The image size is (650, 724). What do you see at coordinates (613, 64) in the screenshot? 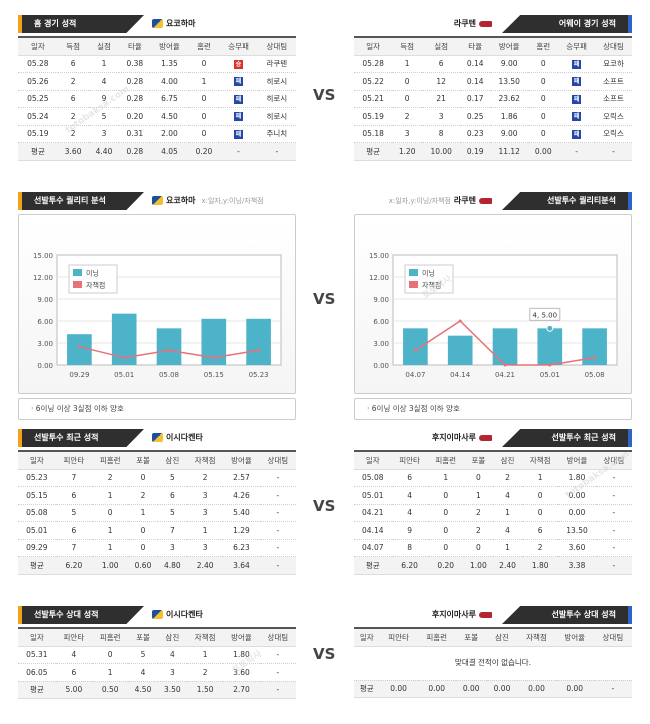
I see `cell-opponent: 요코하` at bounding box center [613, 64].